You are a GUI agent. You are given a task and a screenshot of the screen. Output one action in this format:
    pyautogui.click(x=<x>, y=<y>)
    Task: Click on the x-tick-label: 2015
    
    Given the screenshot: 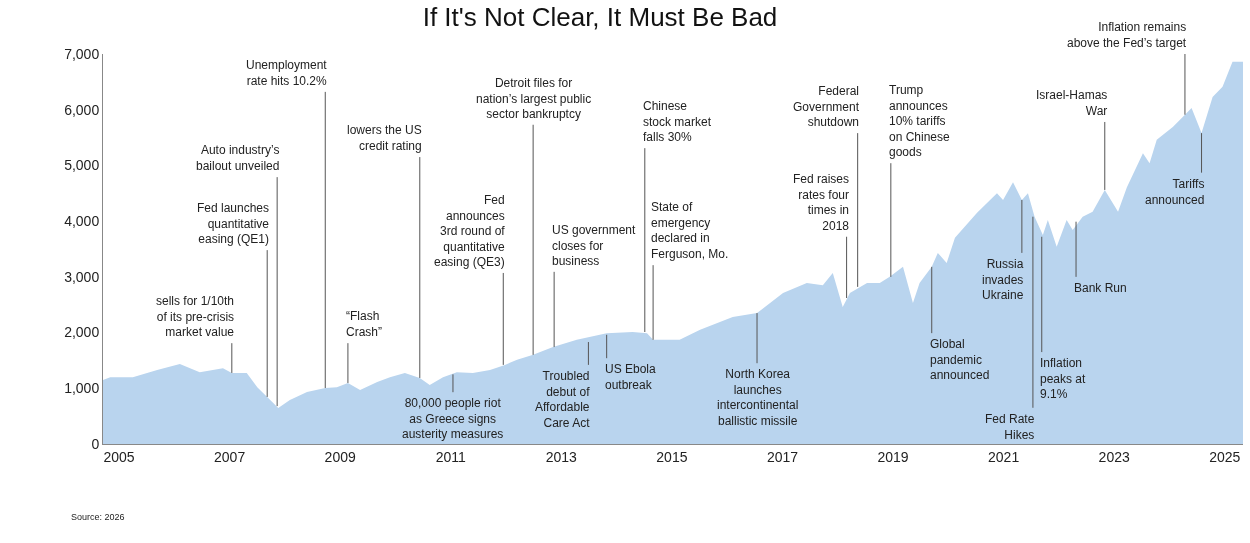 What is the action you would take?
    pyautogui.click(x=672, y=456)
    